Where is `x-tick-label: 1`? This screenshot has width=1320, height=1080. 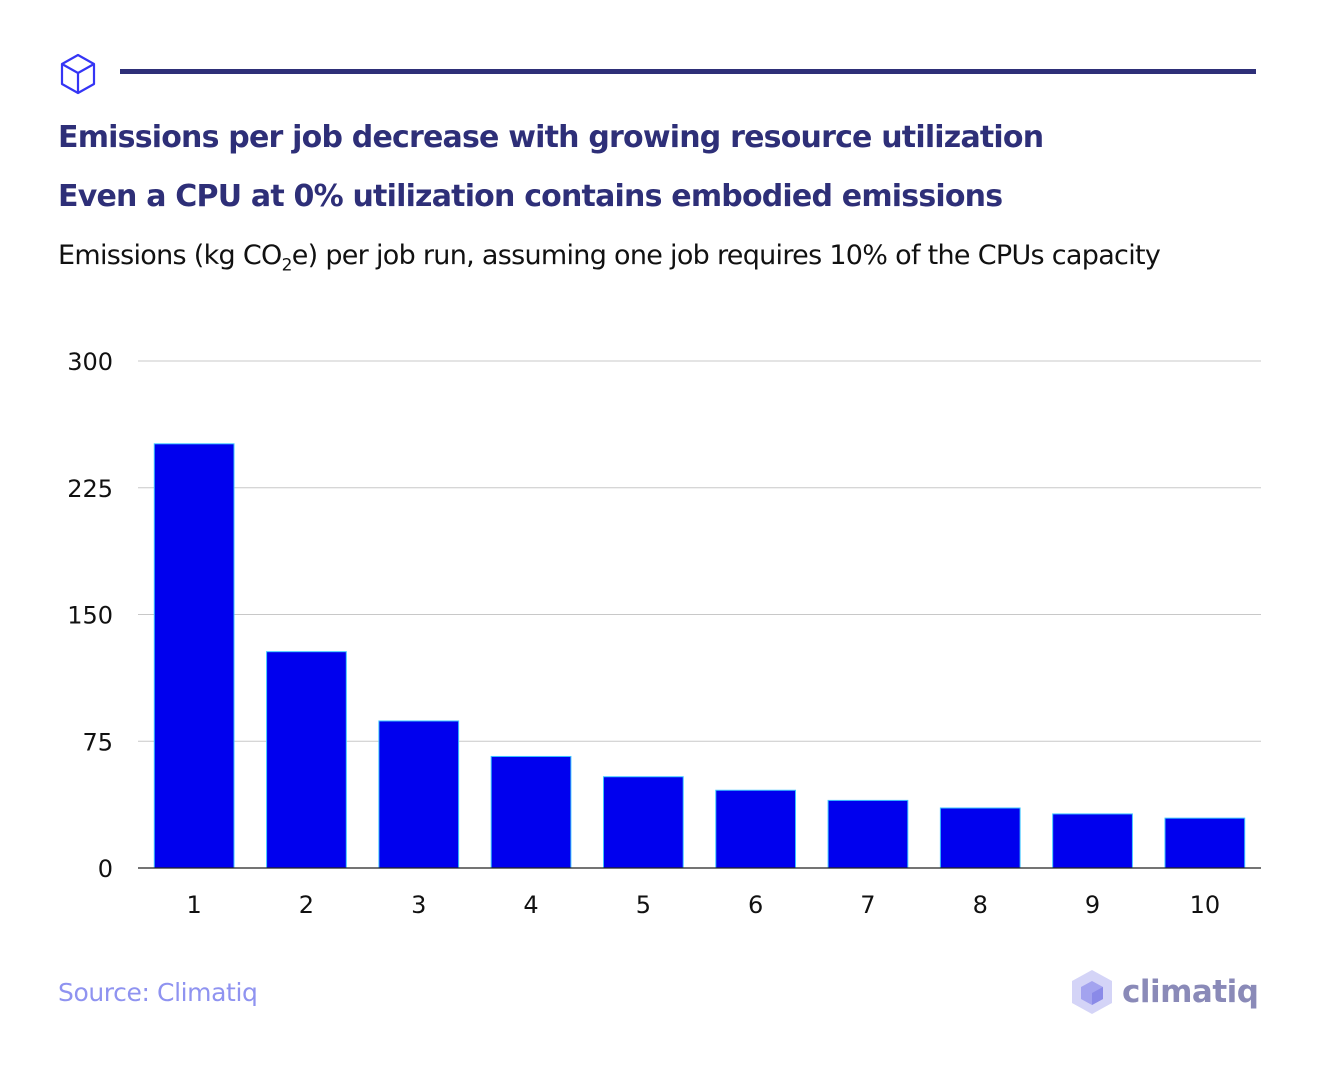 x-tick-label: 1 is located at coordinates (194, 905).